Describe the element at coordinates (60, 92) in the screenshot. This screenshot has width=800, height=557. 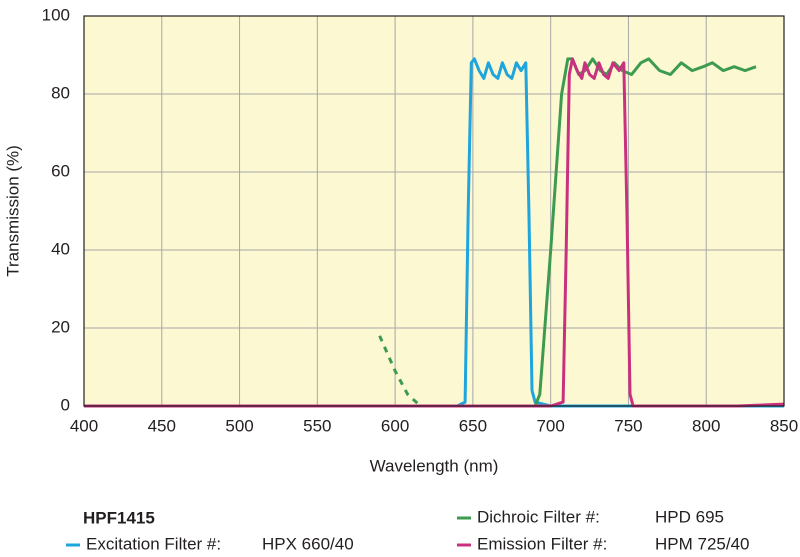
I see `y-tick-label: 80` at that location.